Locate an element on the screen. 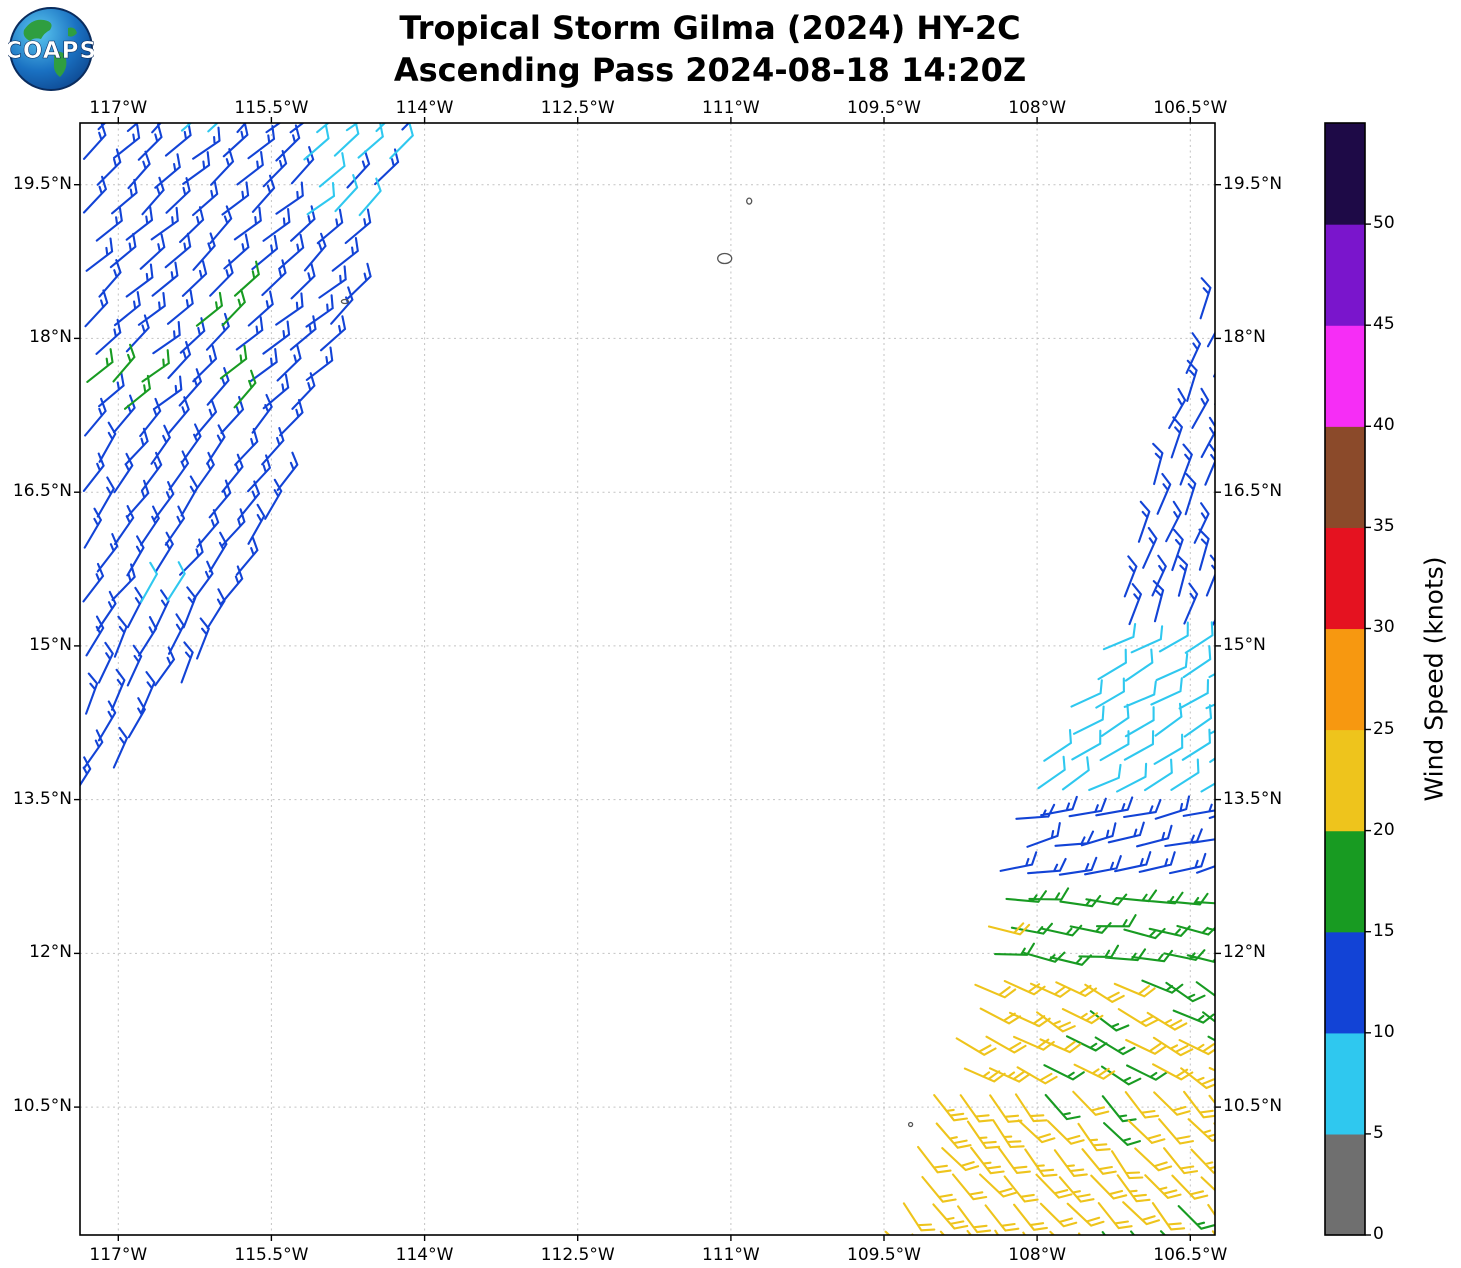 Image resolution: width=1461 pixels, height=1268 pixels. lat-tick-label-left: 19.5°N is located at coordinates (42, 183).